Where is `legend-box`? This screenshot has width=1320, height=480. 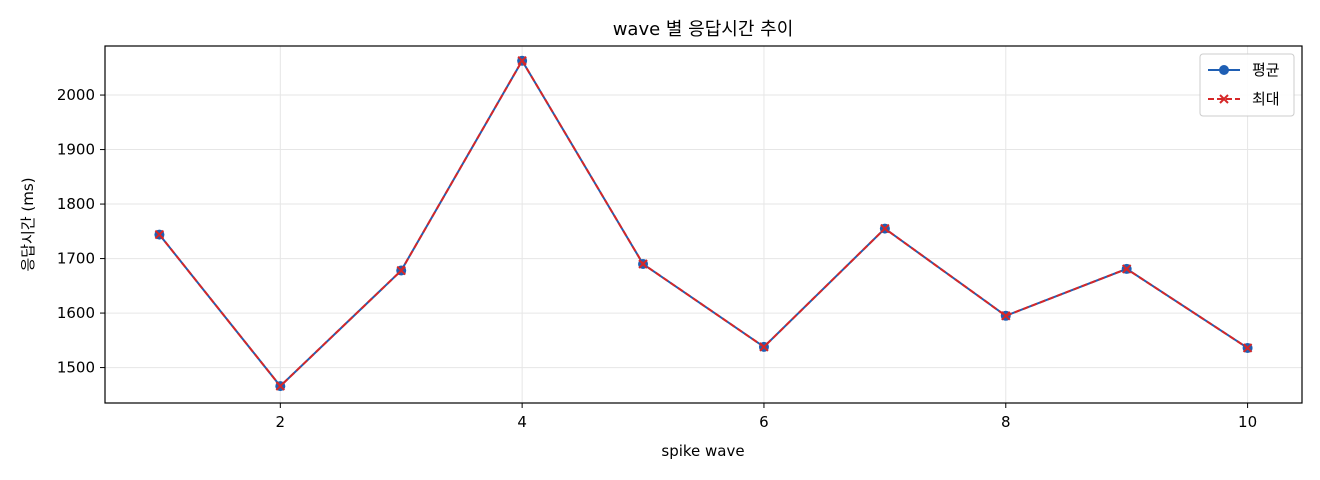
legend-box is located at coordinates (1247, 85).